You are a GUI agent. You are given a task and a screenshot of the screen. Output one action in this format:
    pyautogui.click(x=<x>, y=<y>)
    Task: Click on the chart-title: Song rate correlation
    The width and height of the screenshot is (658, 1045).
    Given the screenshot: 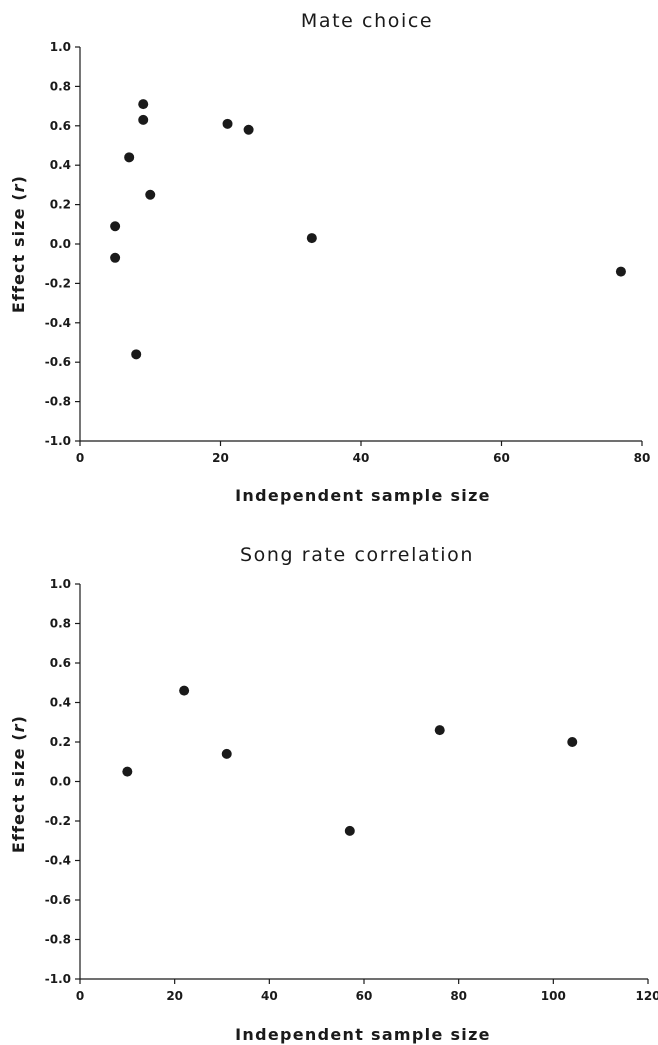 What is the action you would take?
    pyautogui.click(x=357, y=555)
    